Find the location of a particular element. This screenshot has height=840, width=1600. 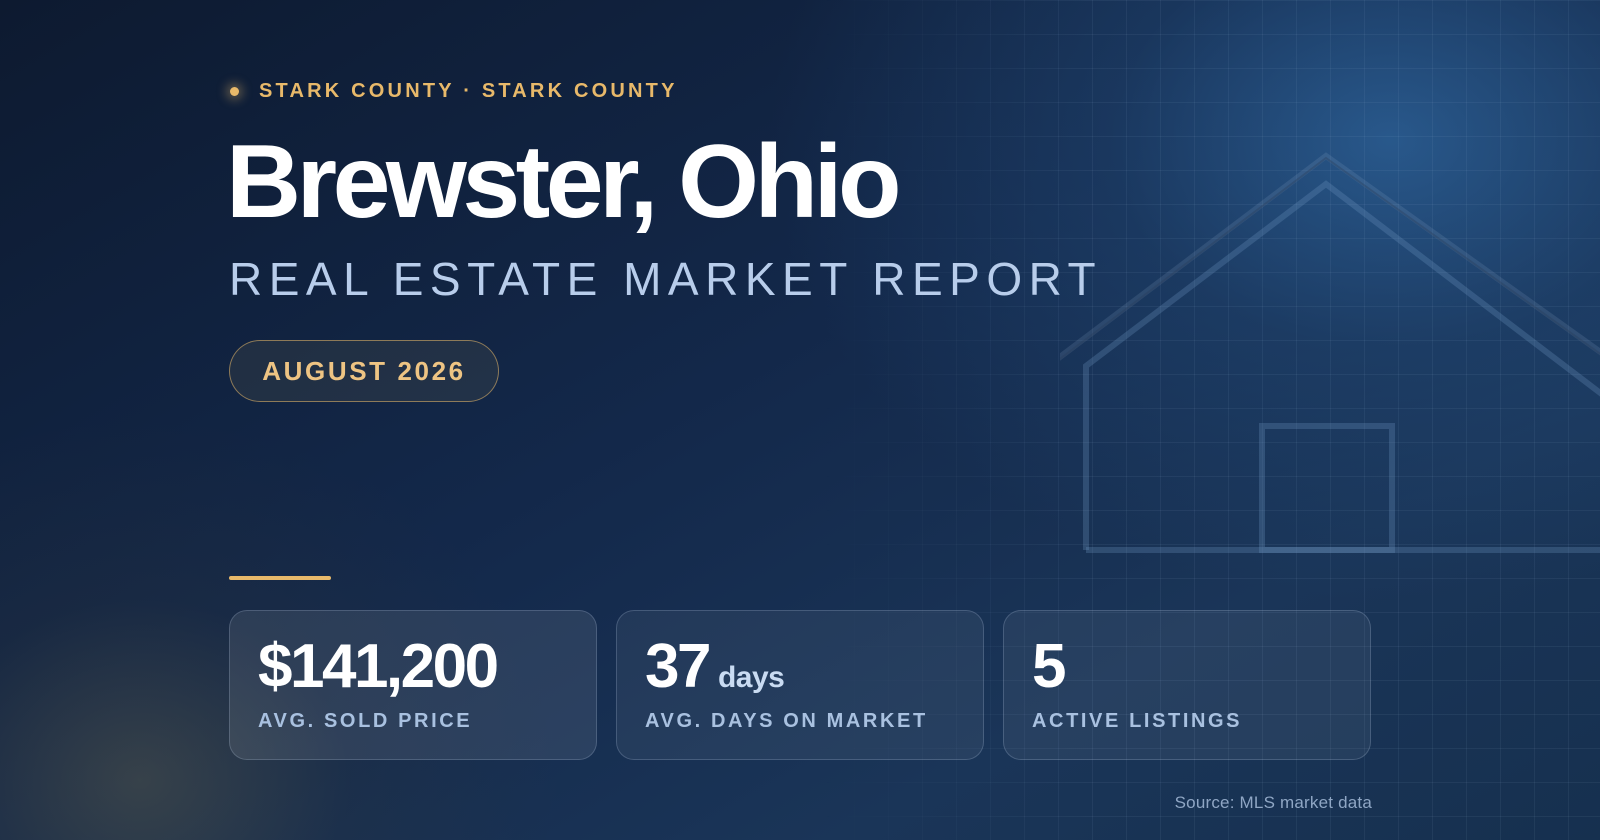

location-tag: STARK COUNTY · STARK COUNTY is located at coordinates (454, 91).